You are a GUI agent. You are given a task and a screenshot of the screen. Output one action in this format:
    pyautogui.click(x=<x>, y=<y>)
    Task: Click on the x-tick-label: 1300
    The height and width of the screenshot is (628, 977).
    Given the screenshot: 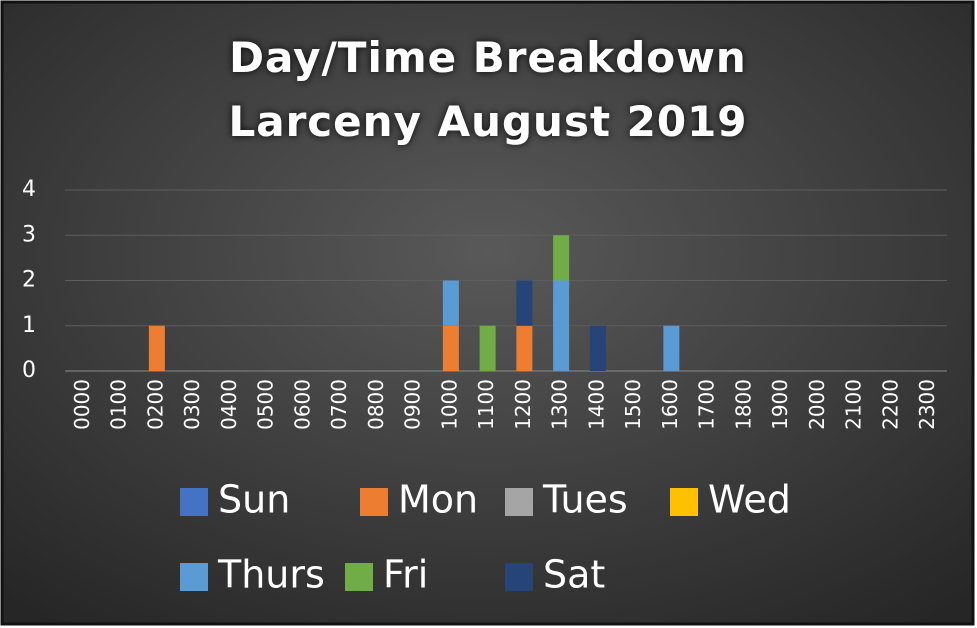 What is the action you would take?
    pyautogui.click(x=560, y=404)
    